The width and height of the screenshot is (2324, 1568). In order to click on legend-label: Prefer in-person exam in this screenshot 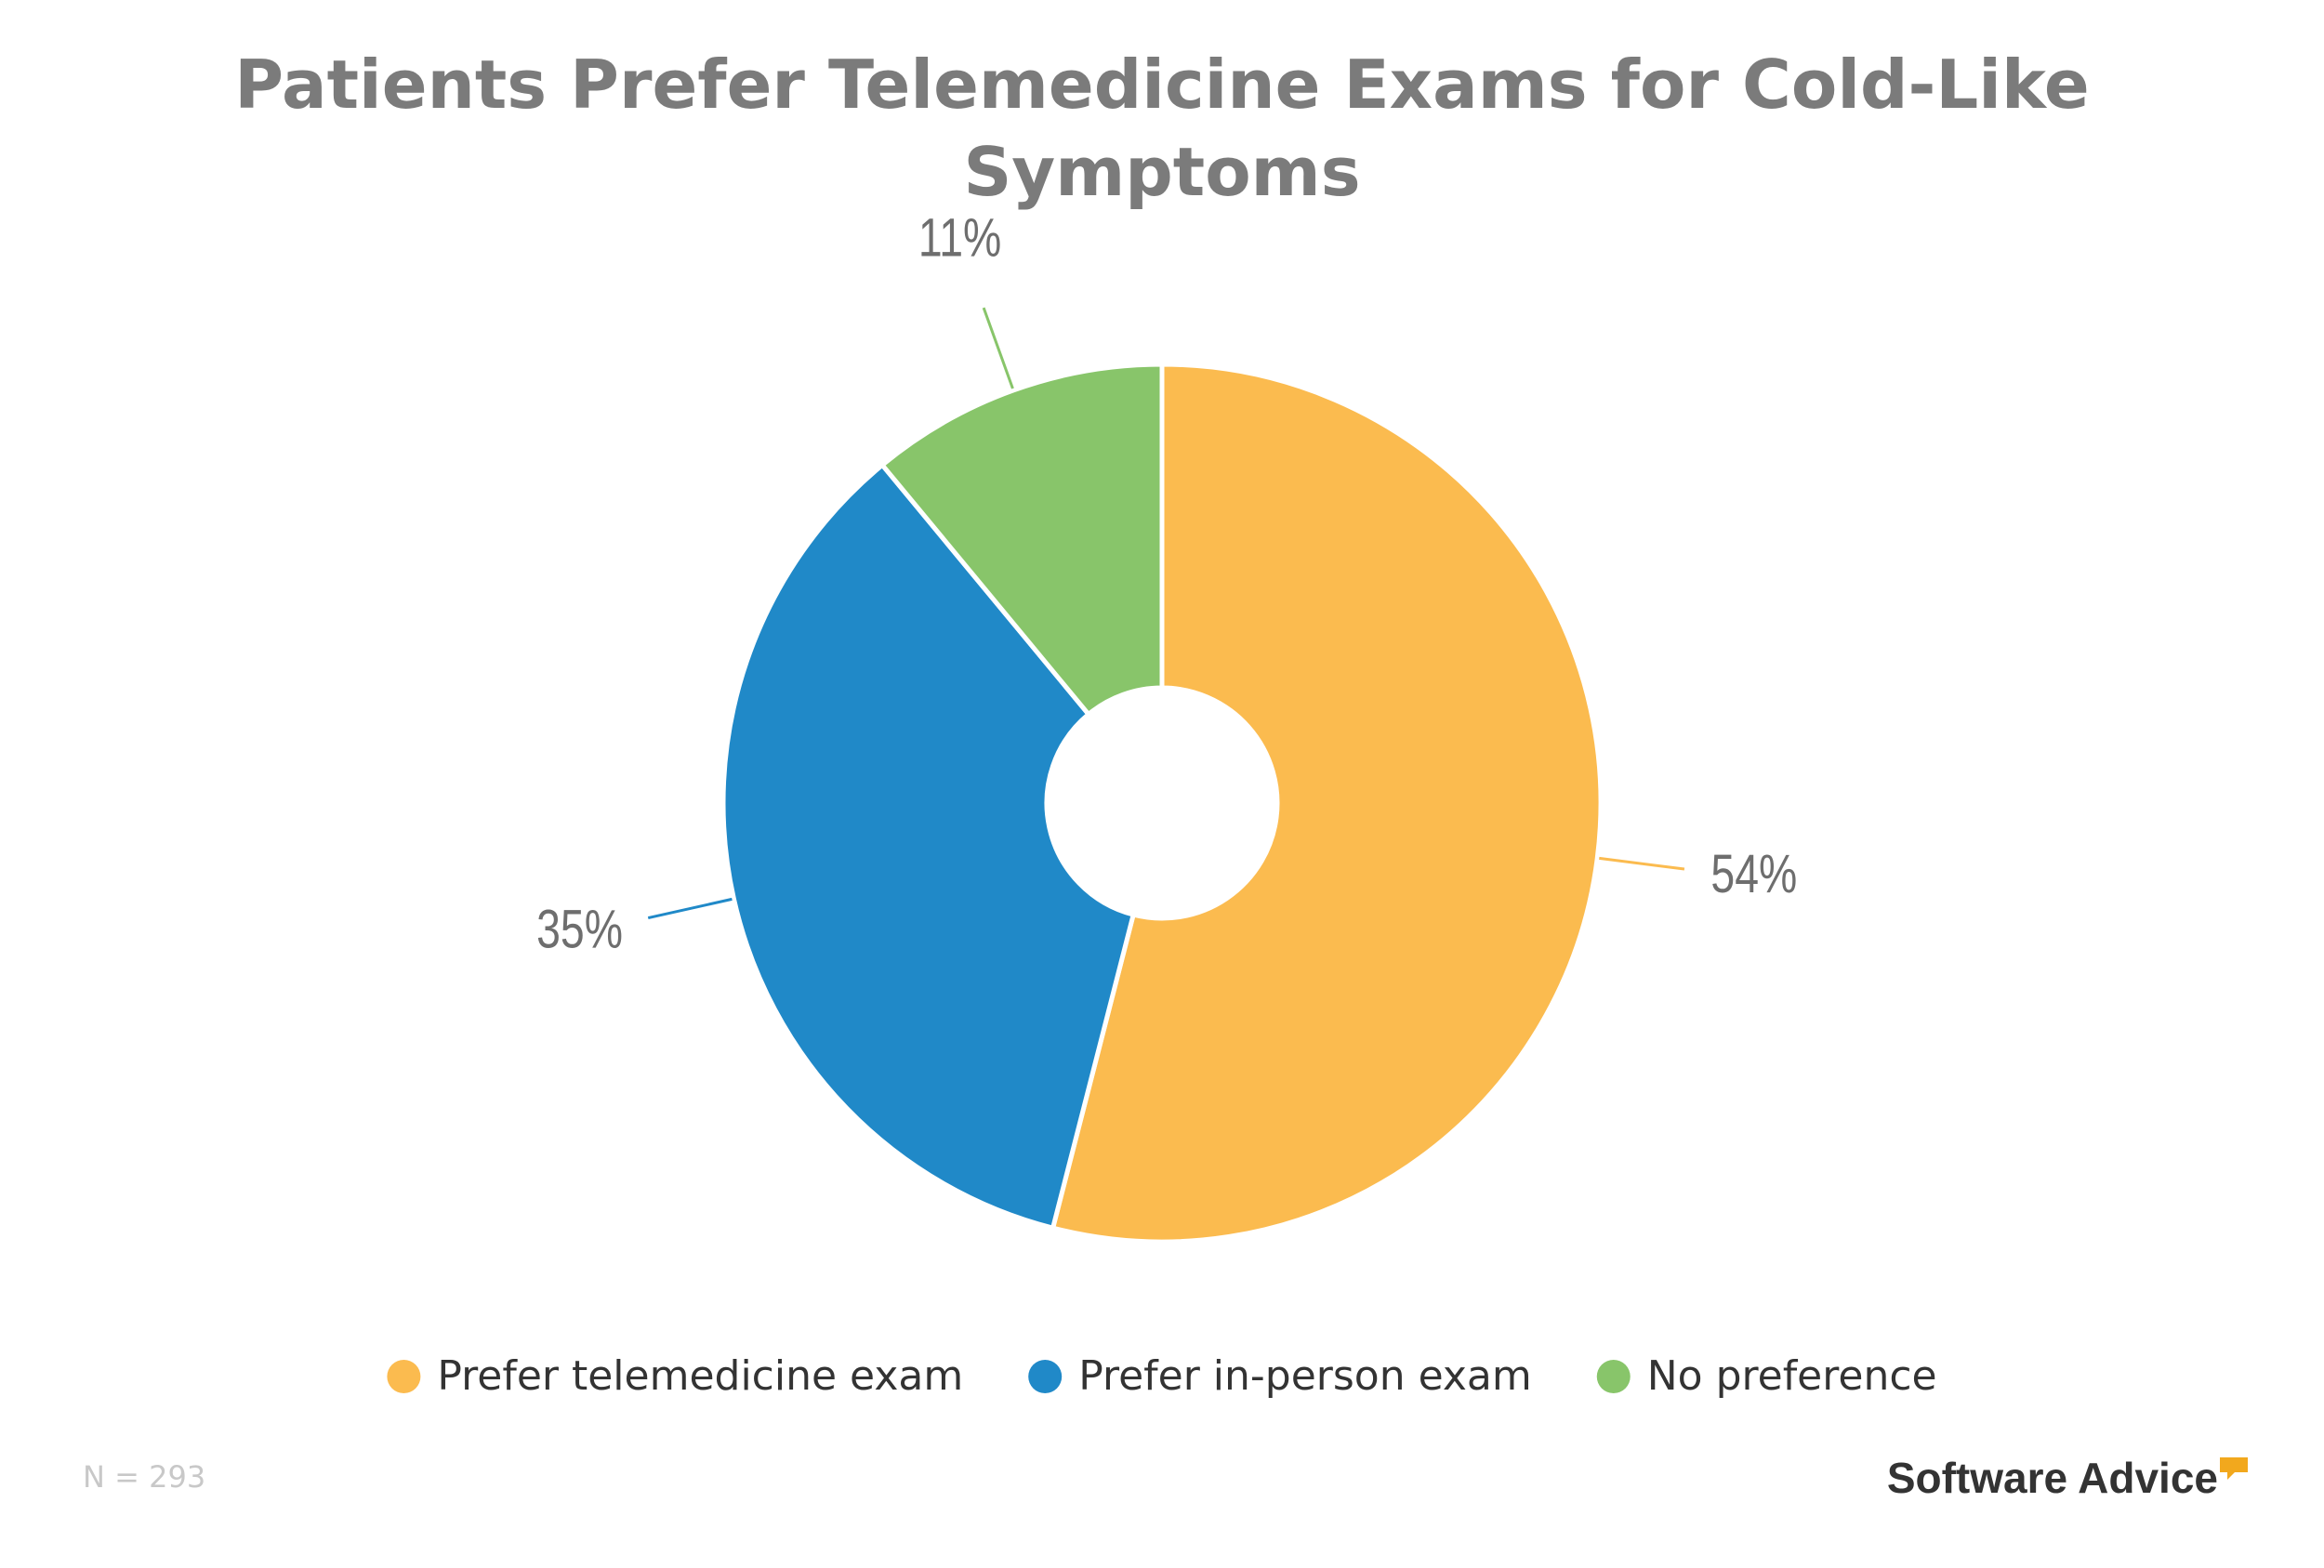, I will do `click(1305, 1376)`.